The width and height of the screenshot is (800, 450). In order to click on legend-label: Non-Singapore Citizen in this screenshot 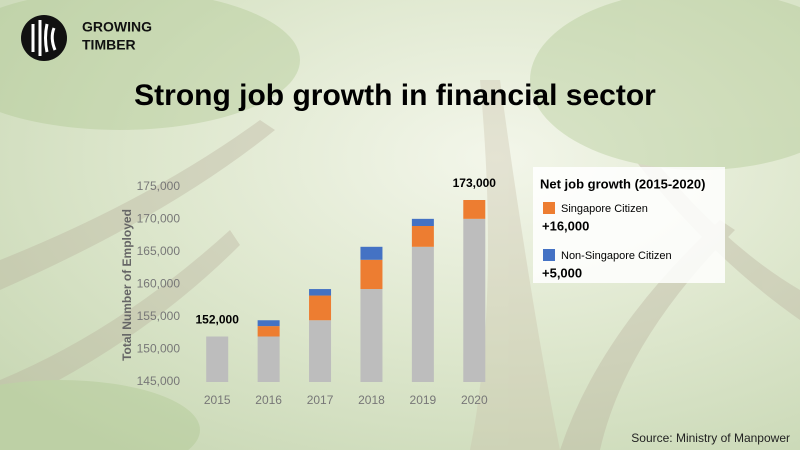, I will do `click(616, 256)`.